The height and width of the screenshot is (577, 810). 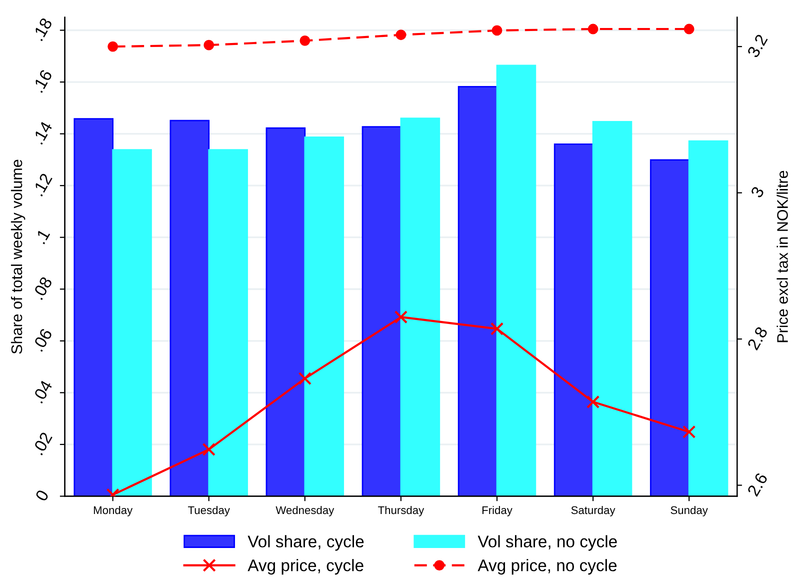 I want to click on y-tick-label: .14, so click(x=42, y=132).